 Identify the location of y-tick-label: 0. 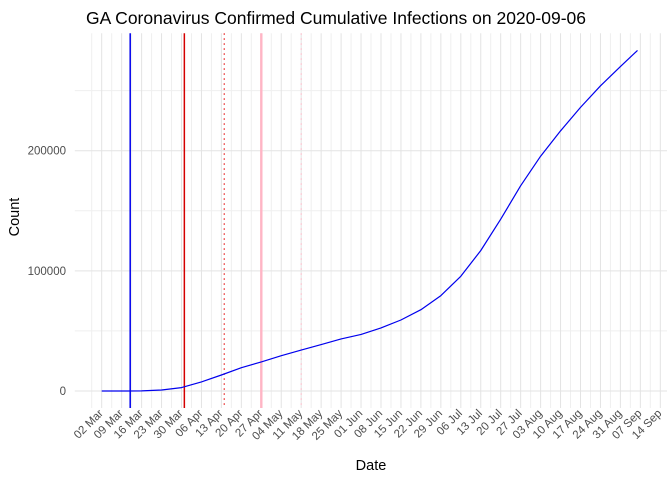
(63, 392).